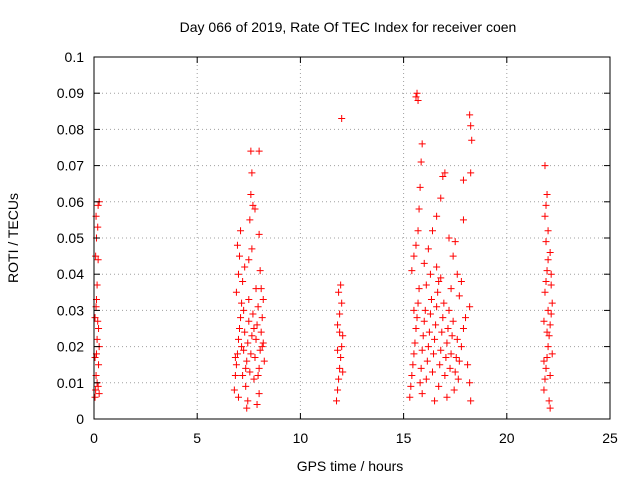  What do you see at coordinates (80, 419) in the screenshot?
I see `y-tick-label: 0` at bounding box center [80, 419].